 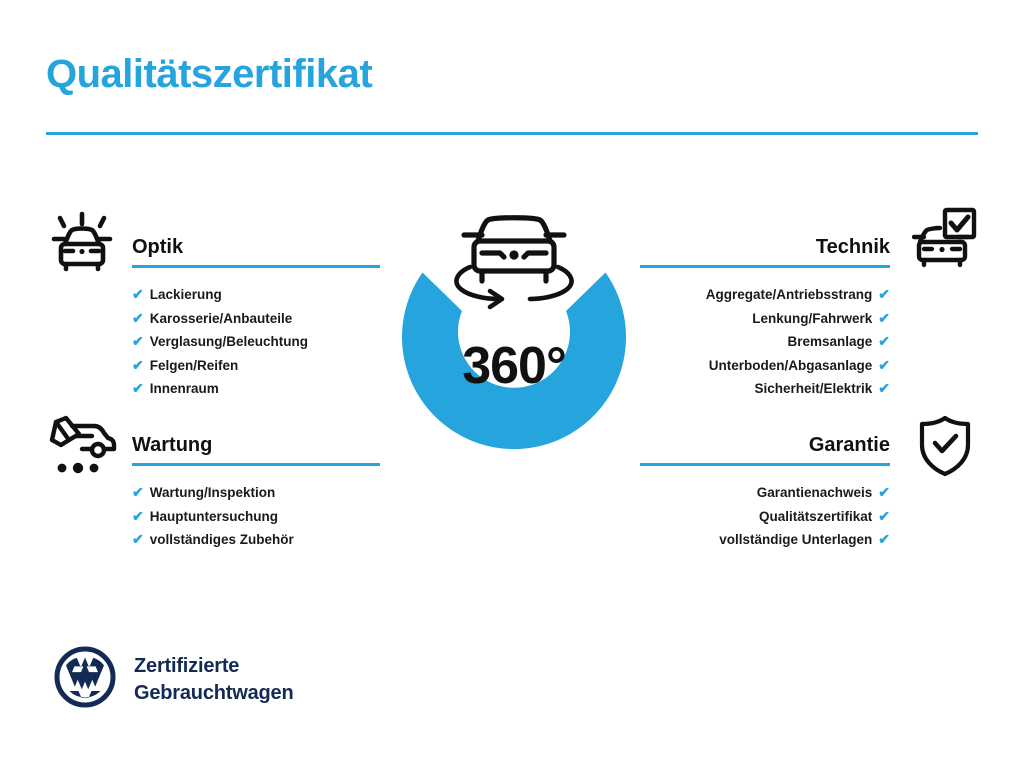 I want to click on badge-value: 360°, so click(x=514, y=366).